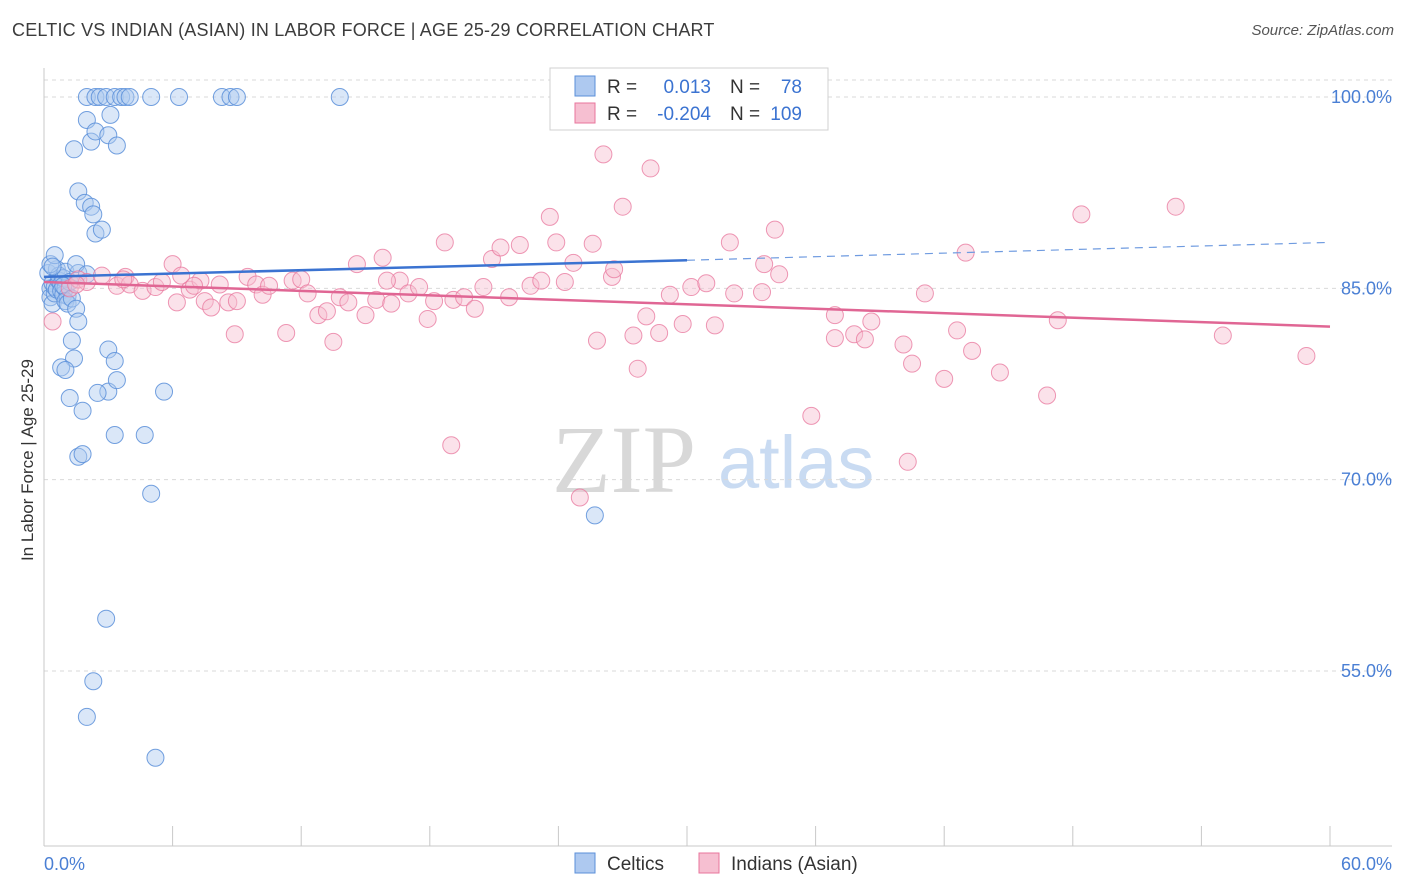 The height and width of the screenshot is (892, 1406). I want to click on y-tick-label: 55.0%, so click(1366, 671).